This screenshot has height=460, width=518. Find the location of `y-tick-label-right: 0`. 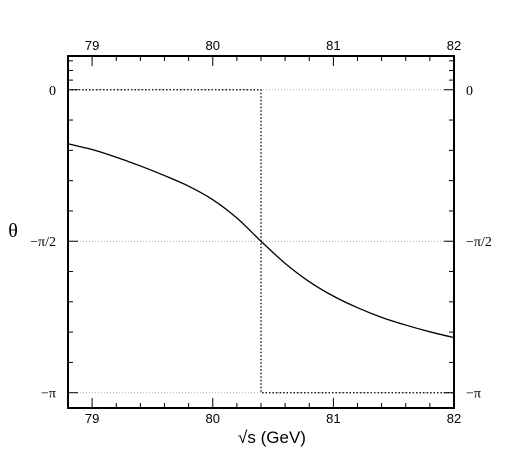

y-tick-label-right: 0 is located at coordinates (469, 91).